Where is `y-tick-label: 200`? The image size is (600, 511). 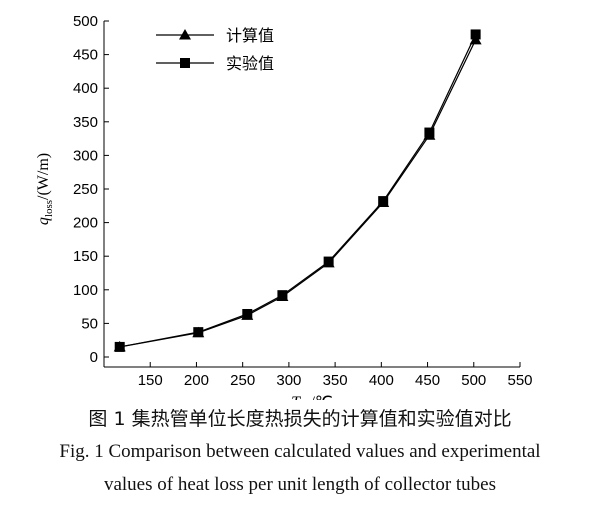
y-tick-label: 200 is located at coordinates (85, 223).